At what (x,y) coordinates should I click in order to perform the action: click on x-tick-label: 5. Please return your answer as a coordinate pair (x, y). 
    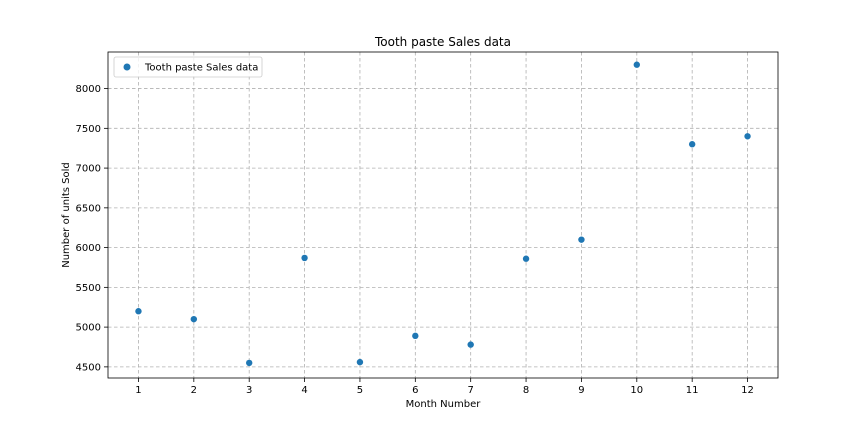
    Looking at the image, I should click on (360, 390).